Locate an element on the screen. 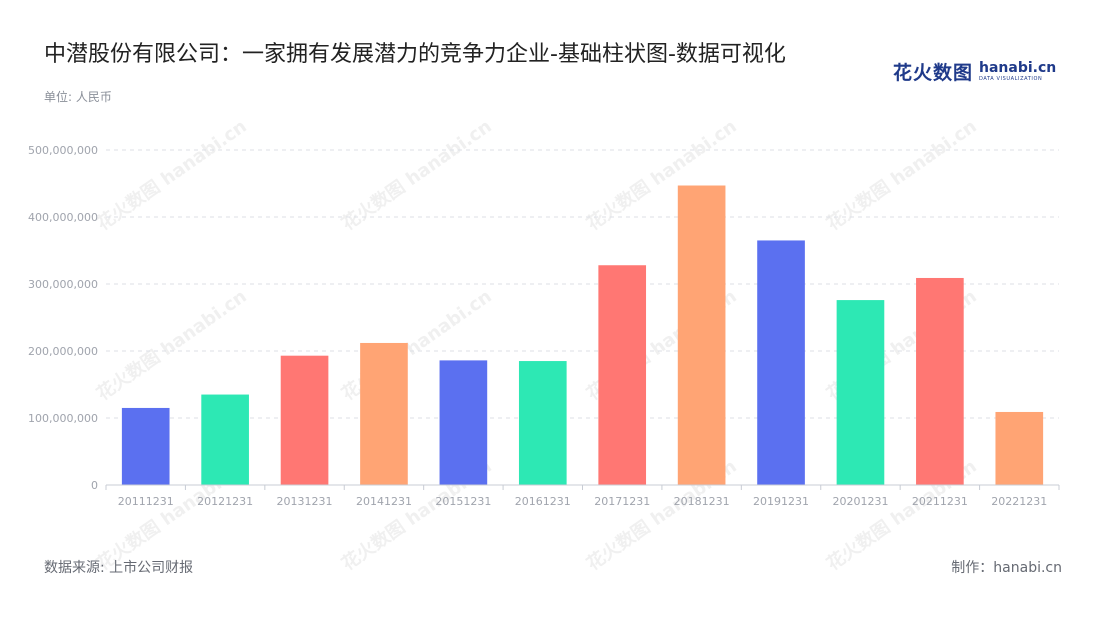  y-tick-label: 400,000,000 is located at coordinates (63, 217).